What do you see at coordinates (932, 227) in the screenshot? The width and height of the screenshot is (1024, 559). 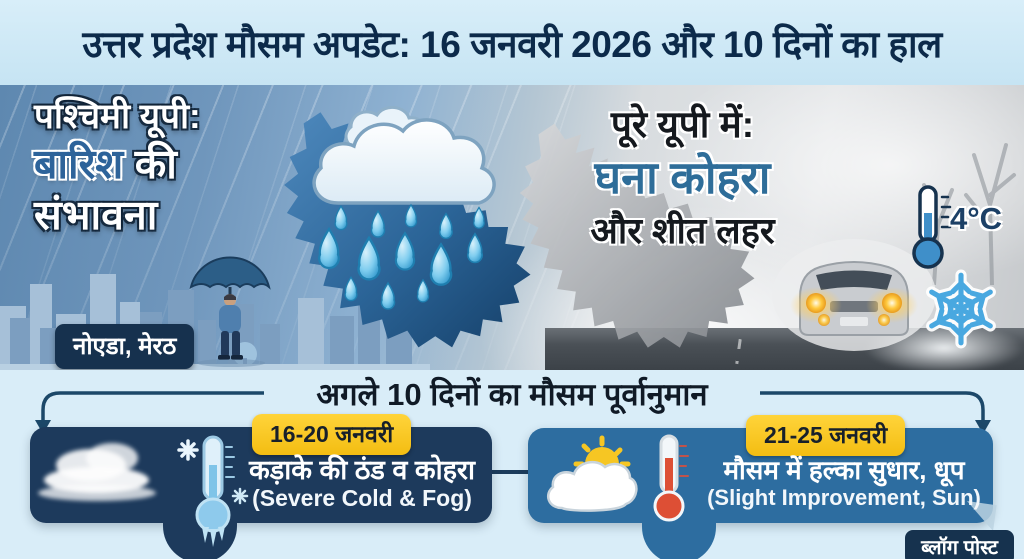 I see `thermometer-cold-icon` at bounding box center [932, 227].